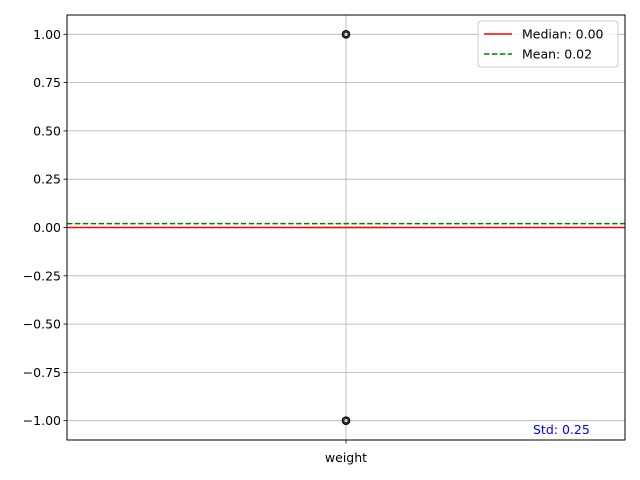 The height and width of the screenshot is (480, 640). What do you see at coordinates (42, 420) in the screenshot?
I see `y-tick-label: −1.00` at bounding box center [42, 420].